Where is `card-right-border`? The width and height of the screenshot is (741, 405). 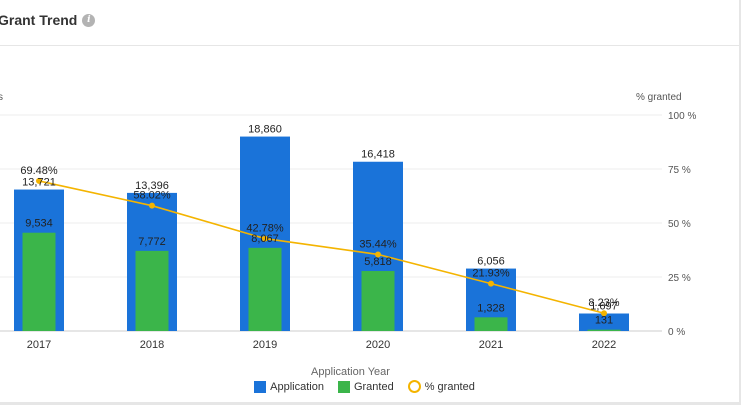
card-right-border is located at coordinates (740, 202).